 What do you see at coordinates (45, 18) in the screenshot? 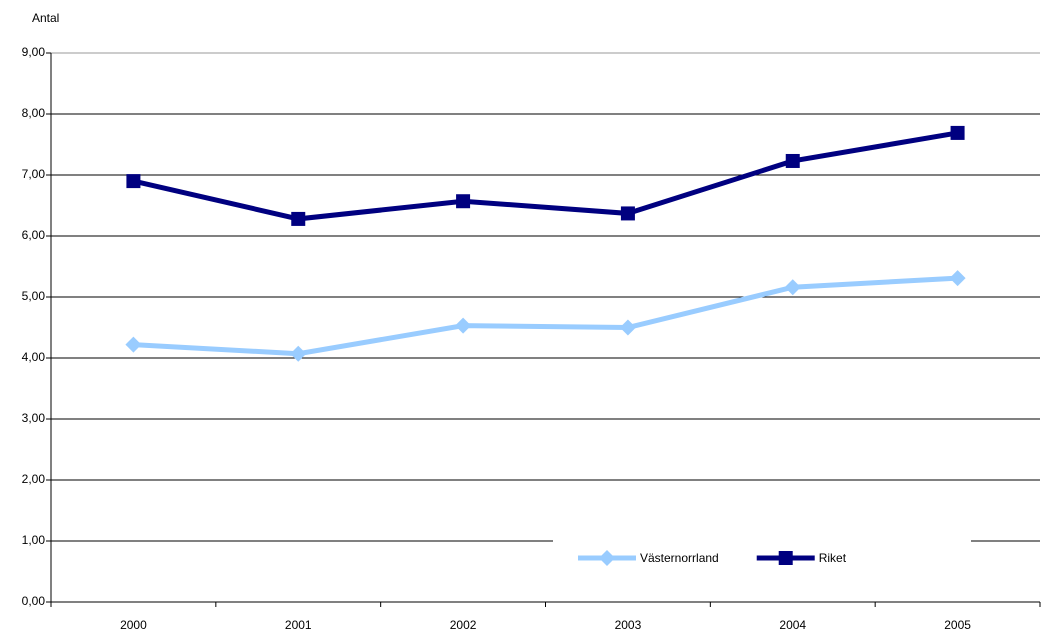
I see `y-axis-label: Antal` at bounding box center [45, 18].